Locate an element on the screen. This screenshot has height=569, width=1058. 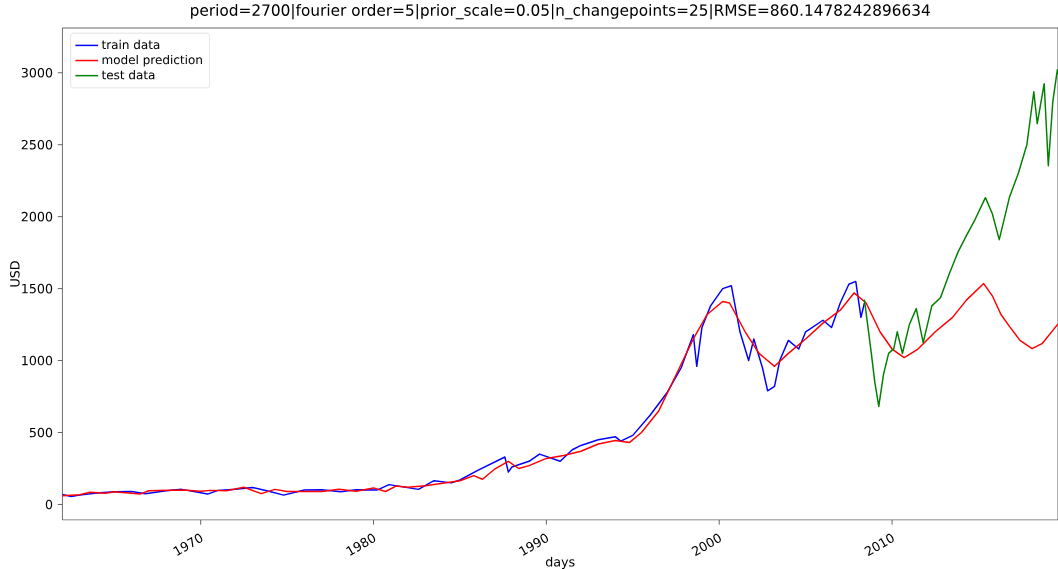
y-tick-label: 0 is located at coordinates (49, 504).